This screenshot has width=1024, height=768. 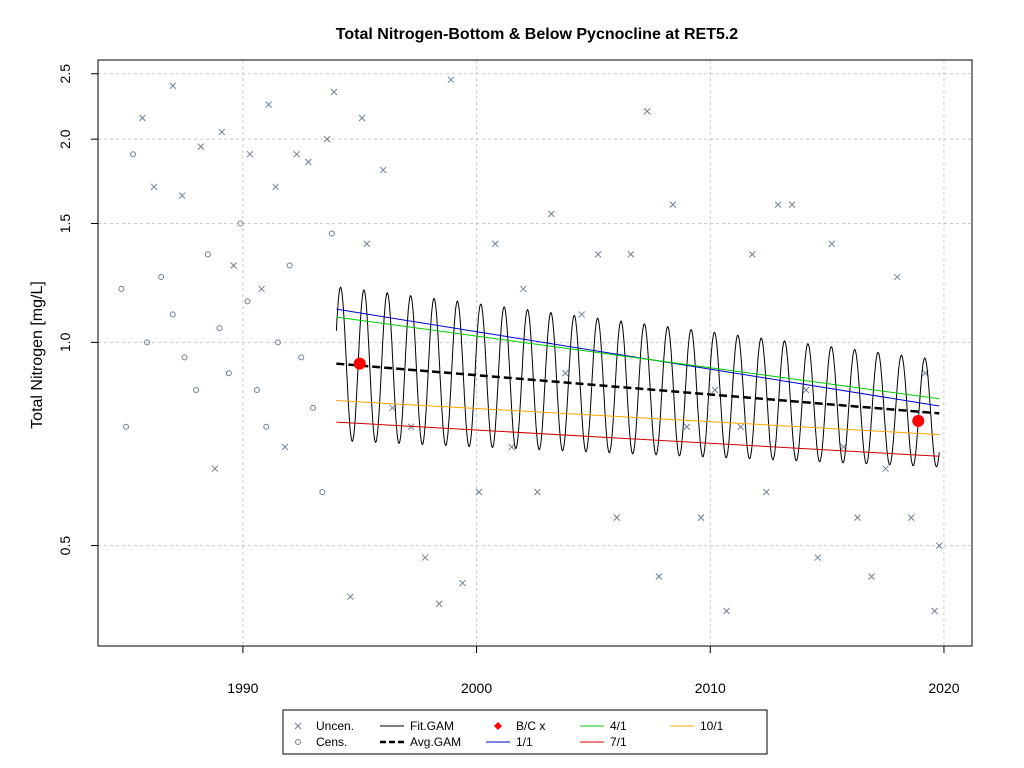 What do you see at coordinates (697, 726) in the screenshot?
I see `legend-item: 10/1` at bounding box center [697, 726].